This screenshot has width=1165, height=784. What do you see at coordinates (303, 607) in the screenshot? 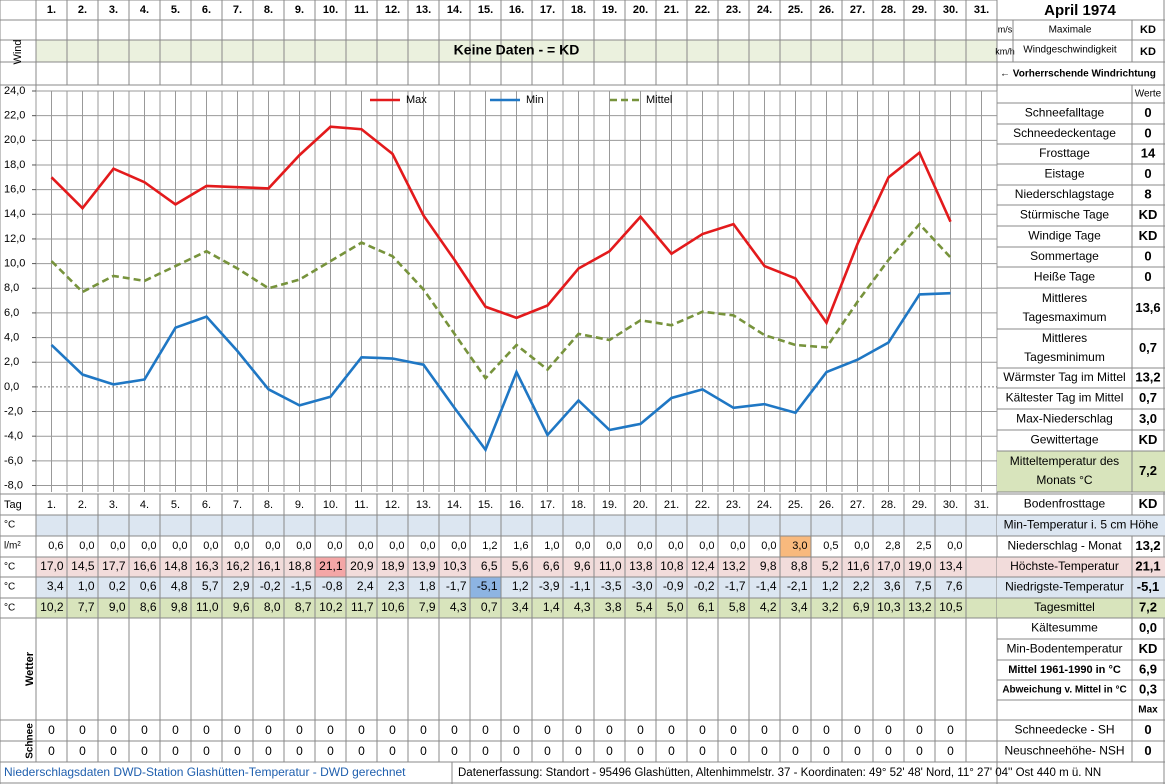
I see `day-value: 8,7` at bounding box center [303, 607].